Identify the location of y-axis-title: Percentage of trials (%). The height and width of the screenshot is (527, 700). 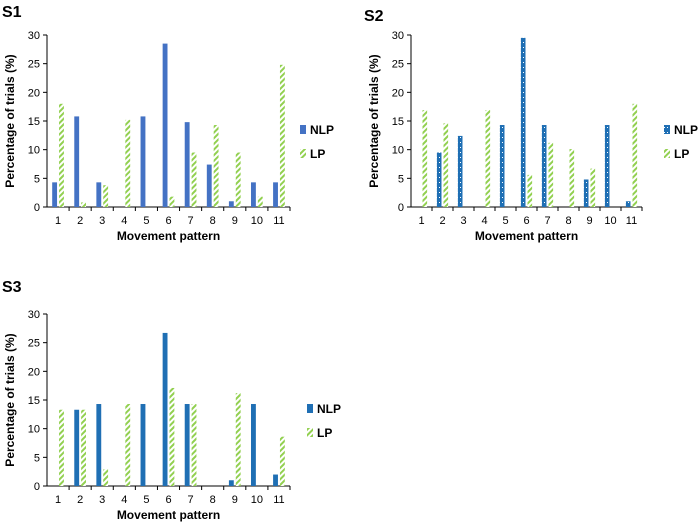
(10, 120).